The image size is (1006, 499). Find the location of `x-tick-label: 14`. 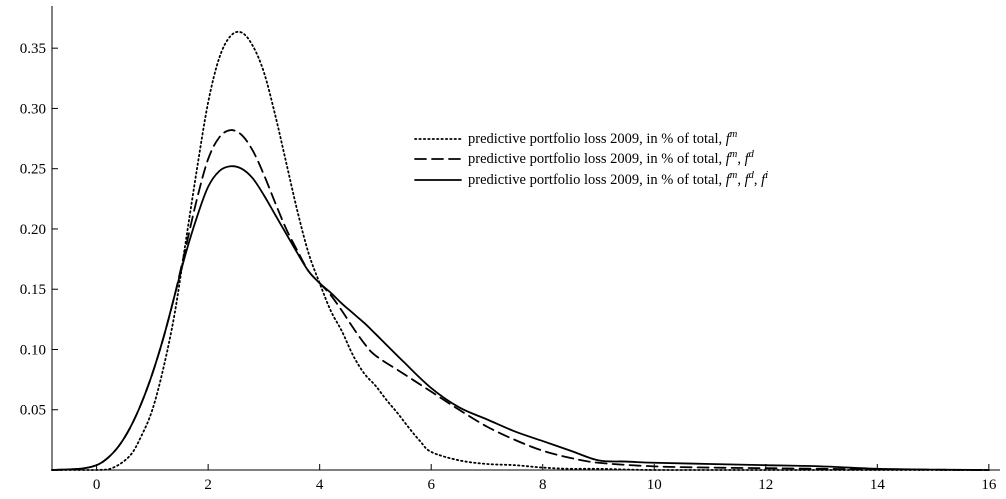

x-tick-label: 14 is located at coordinates (878, 485).